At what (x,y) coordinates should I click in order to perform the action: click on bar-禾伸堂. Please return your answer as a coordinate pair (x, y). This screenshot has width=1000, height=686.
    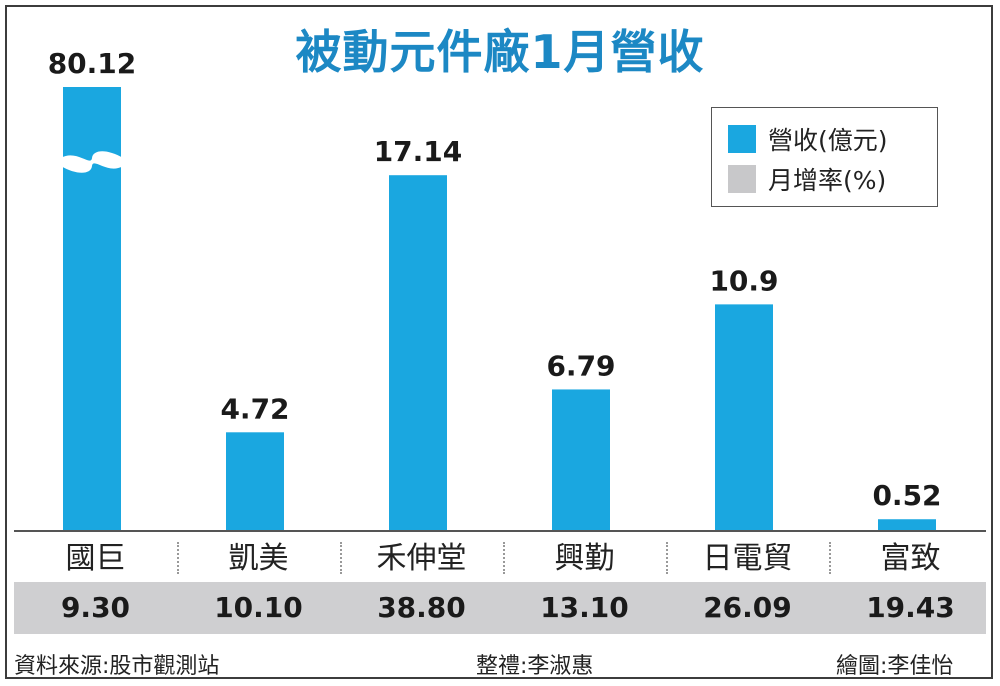
    Looking at the image, I should click on (418, 352).